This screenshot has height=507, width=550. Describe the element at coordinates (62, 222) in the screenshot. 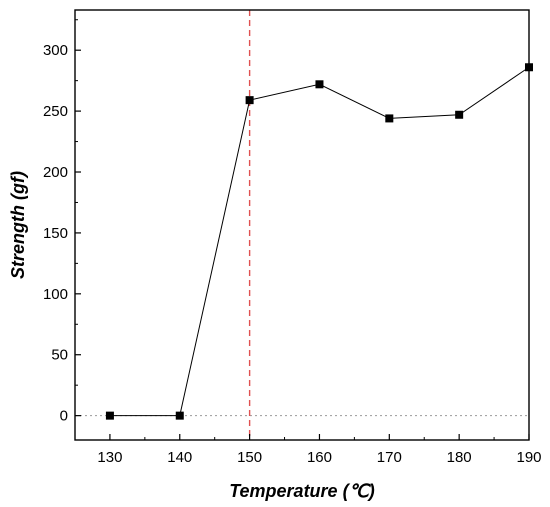

I see `y-axis-ticks: 0 50 100 150 200 250 300` at that location.